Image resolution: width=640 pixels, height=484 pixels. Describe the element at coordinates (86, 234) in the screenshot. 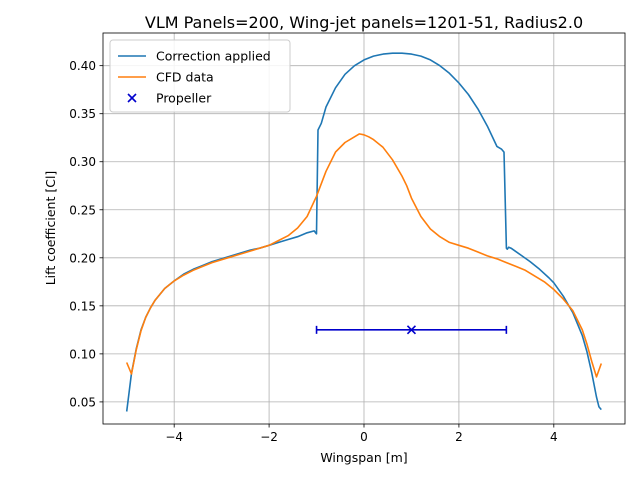

I see `y-axis-ticks: 0.05 0.10 0.15 0.20 0.25 0.30 0.35 0.40` at that location.